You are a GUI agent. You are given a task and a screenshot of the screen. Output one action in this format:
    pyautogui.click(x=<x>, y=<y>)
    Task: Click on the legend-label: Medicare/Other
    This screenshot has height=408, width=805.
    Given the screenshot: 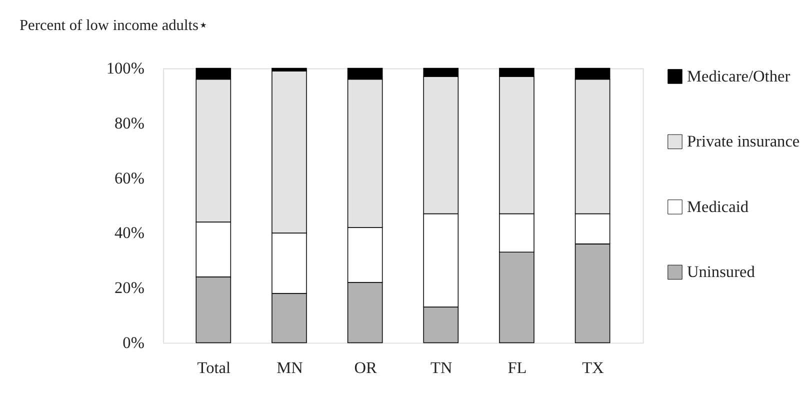 What is the action you would take?
    pyautogui.click(x=738, y=76)
    